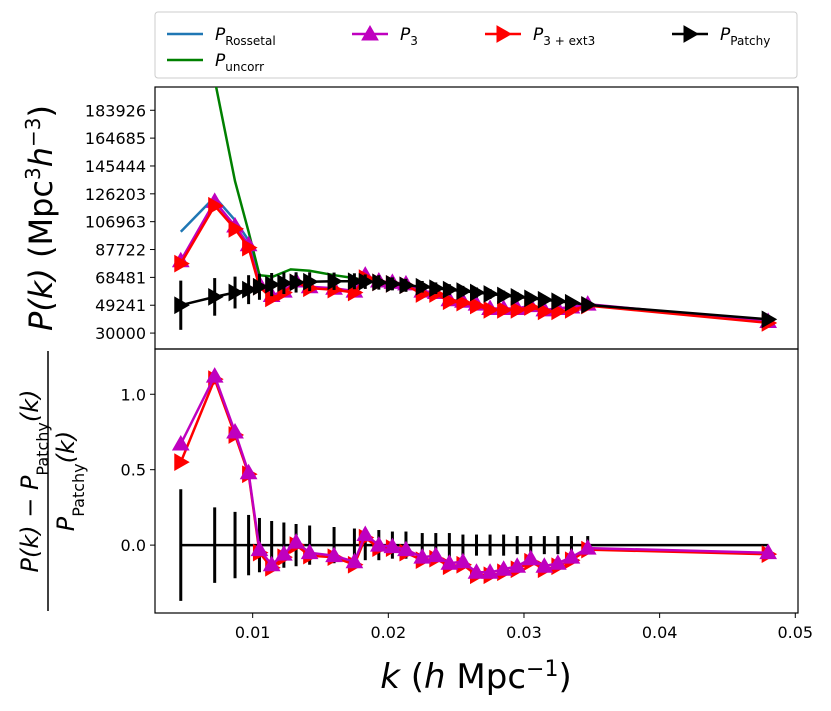 Image resolution: width=831 pixels, height=711 pixels. I want to click on x-tick-label: 0.04, so click(660, 632).